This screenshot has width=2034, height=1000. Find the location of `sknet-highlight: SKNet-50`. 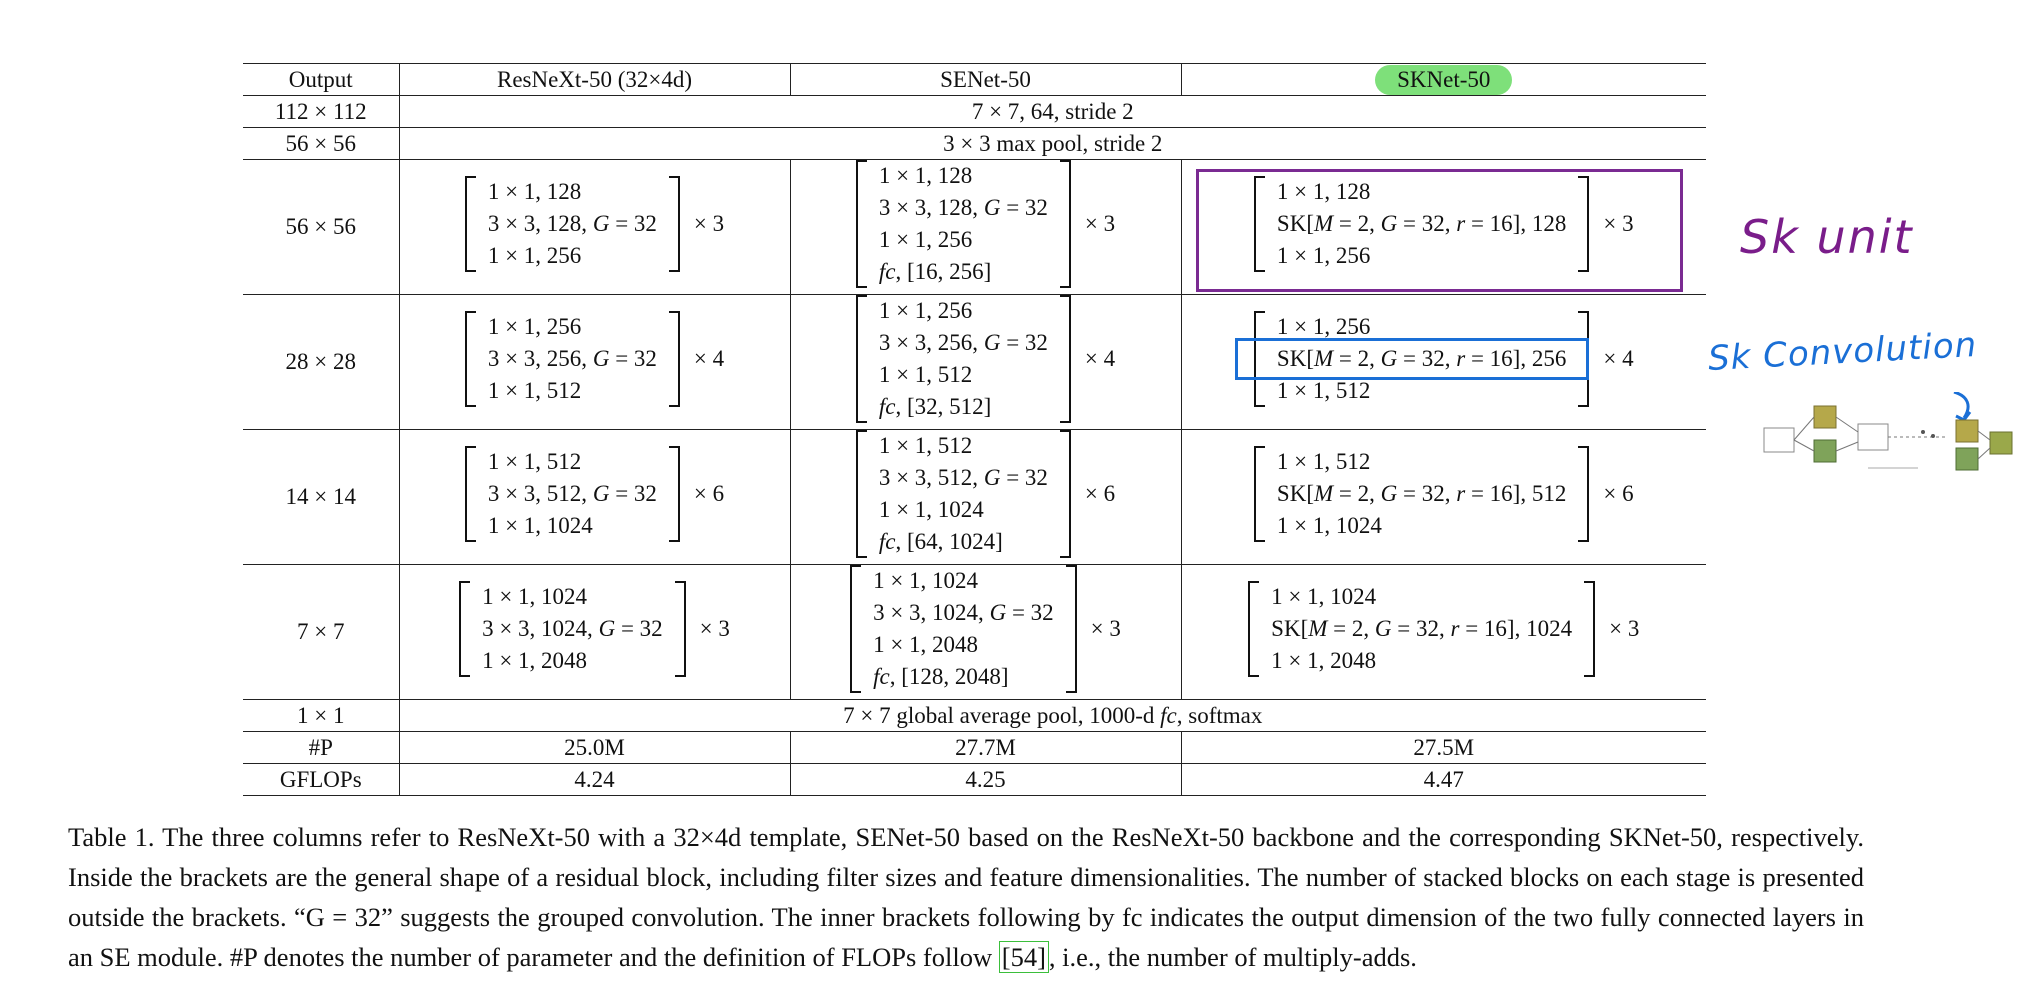

sknet-highlight: SKNet-50 is located at coordinates (1444, 79).